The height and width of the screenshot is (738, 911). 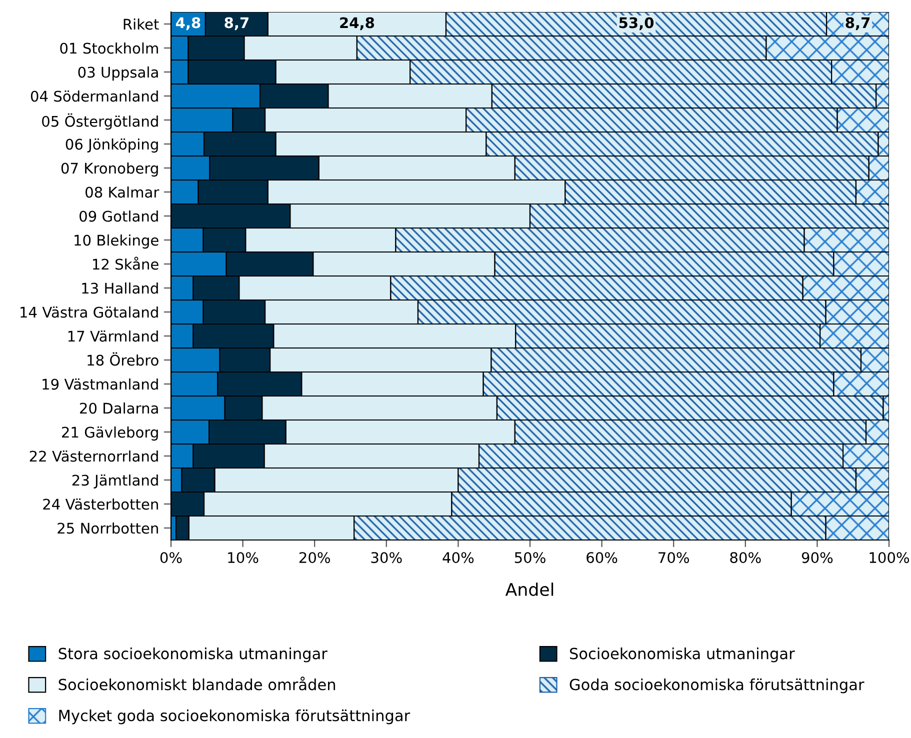 What do you see at coordinates (529, 589) in the screenshot?
I see `x-axis-title: Andel` at bounding box center [529, 589].